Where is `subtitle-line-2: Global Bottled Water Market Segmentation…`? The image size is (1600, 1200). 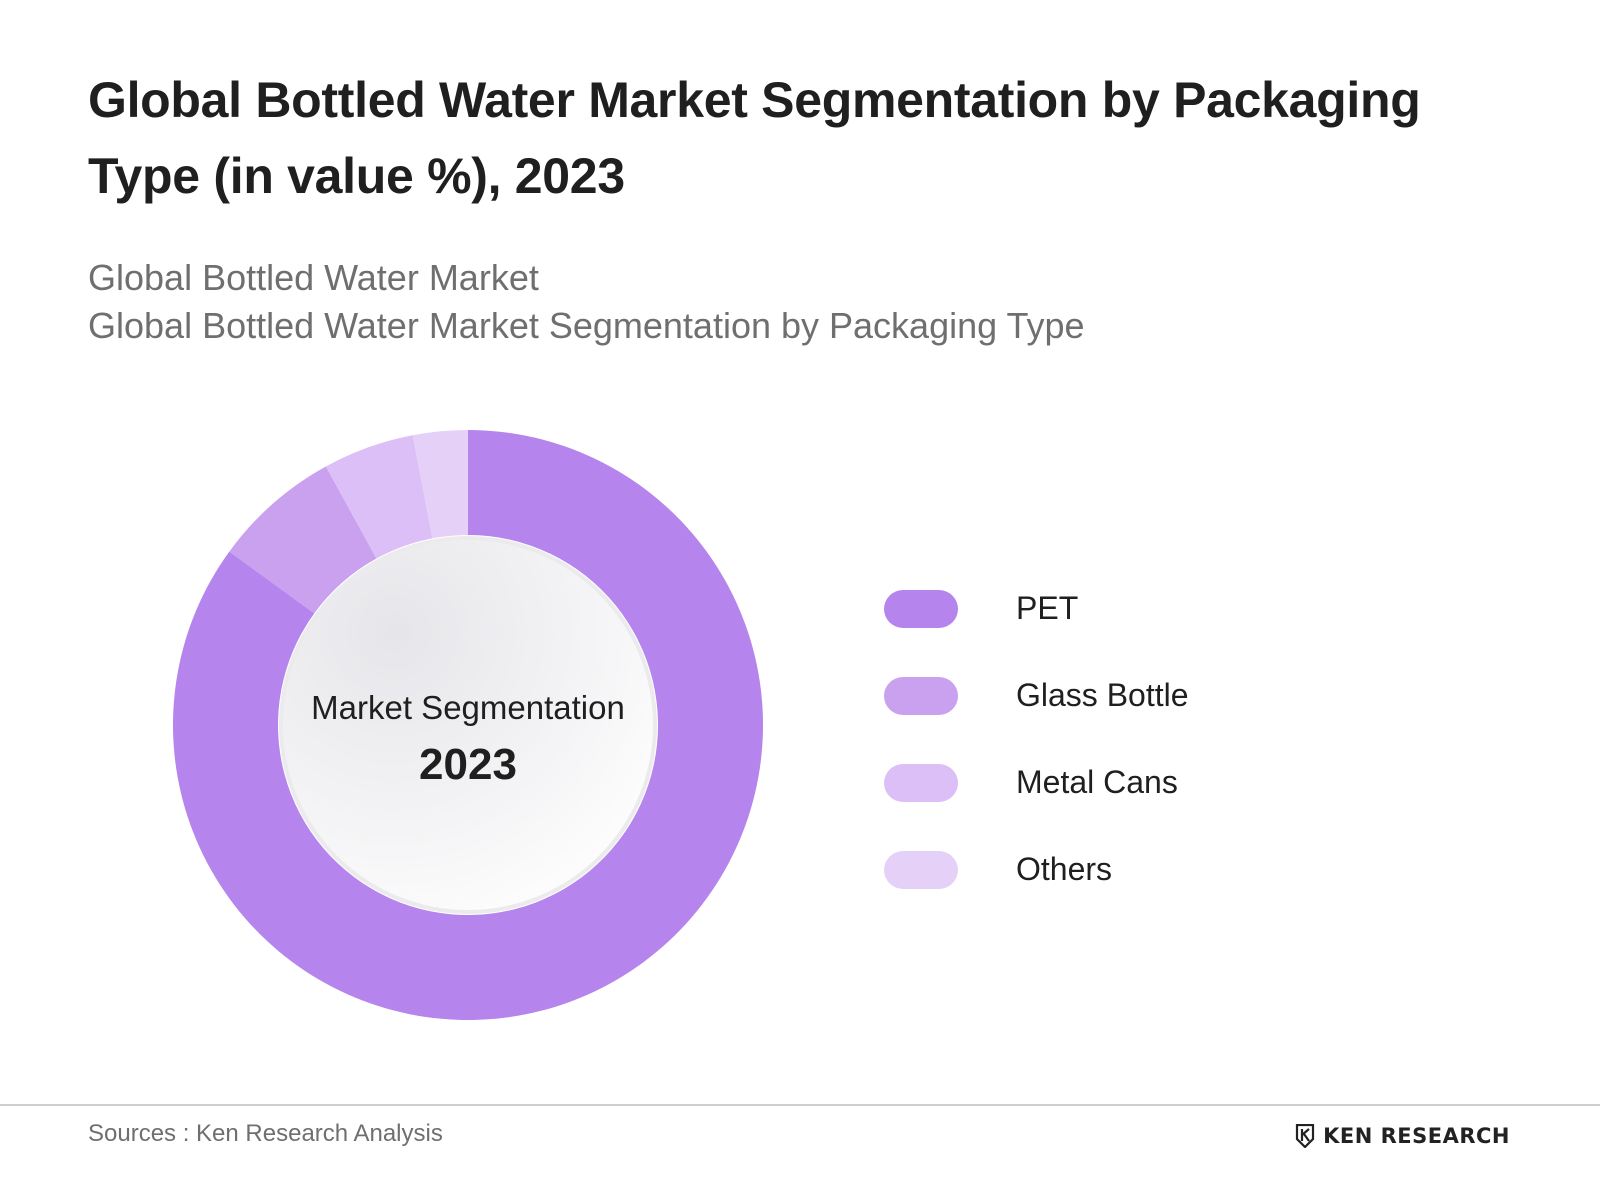
subtitle-line-2: Global Bottled Water Market Segmentation… is located at coordinates (586, 325).